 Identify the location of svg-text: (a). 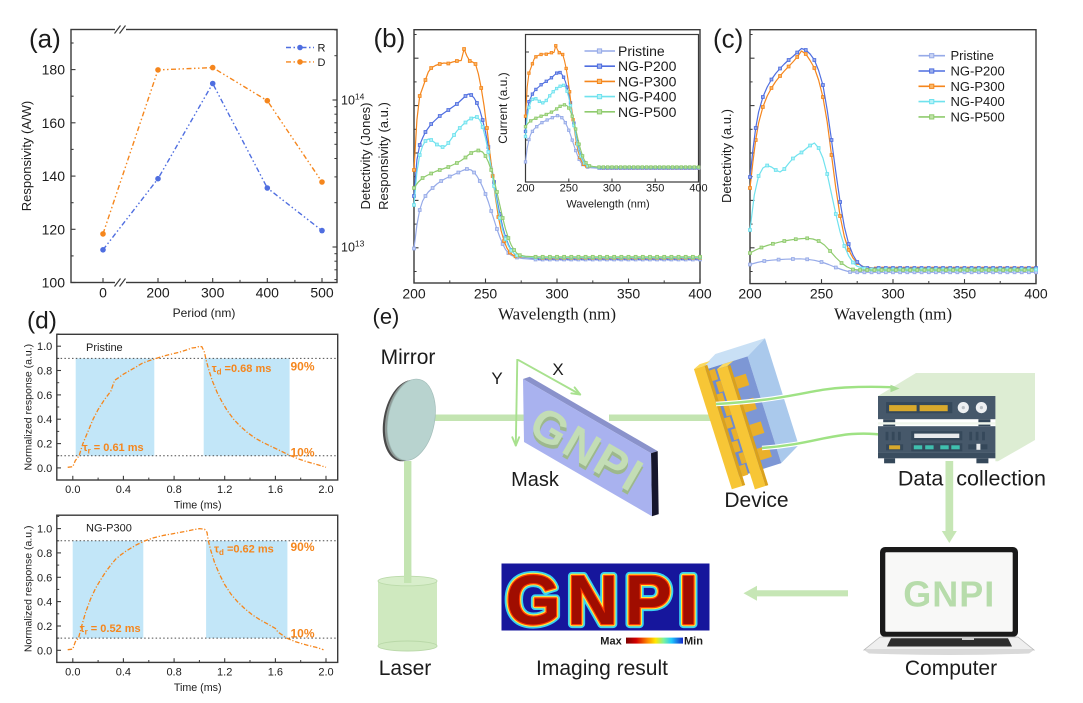
(45, 39).